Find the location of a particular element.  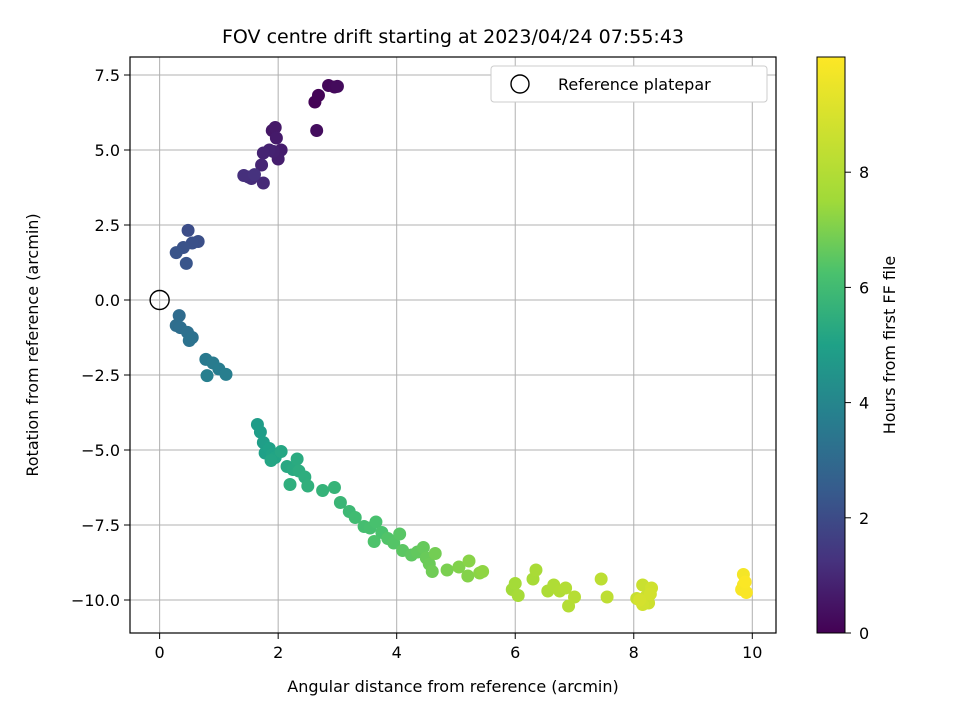

y-tick-label: 7.5 is located at coordinates (107, 75).